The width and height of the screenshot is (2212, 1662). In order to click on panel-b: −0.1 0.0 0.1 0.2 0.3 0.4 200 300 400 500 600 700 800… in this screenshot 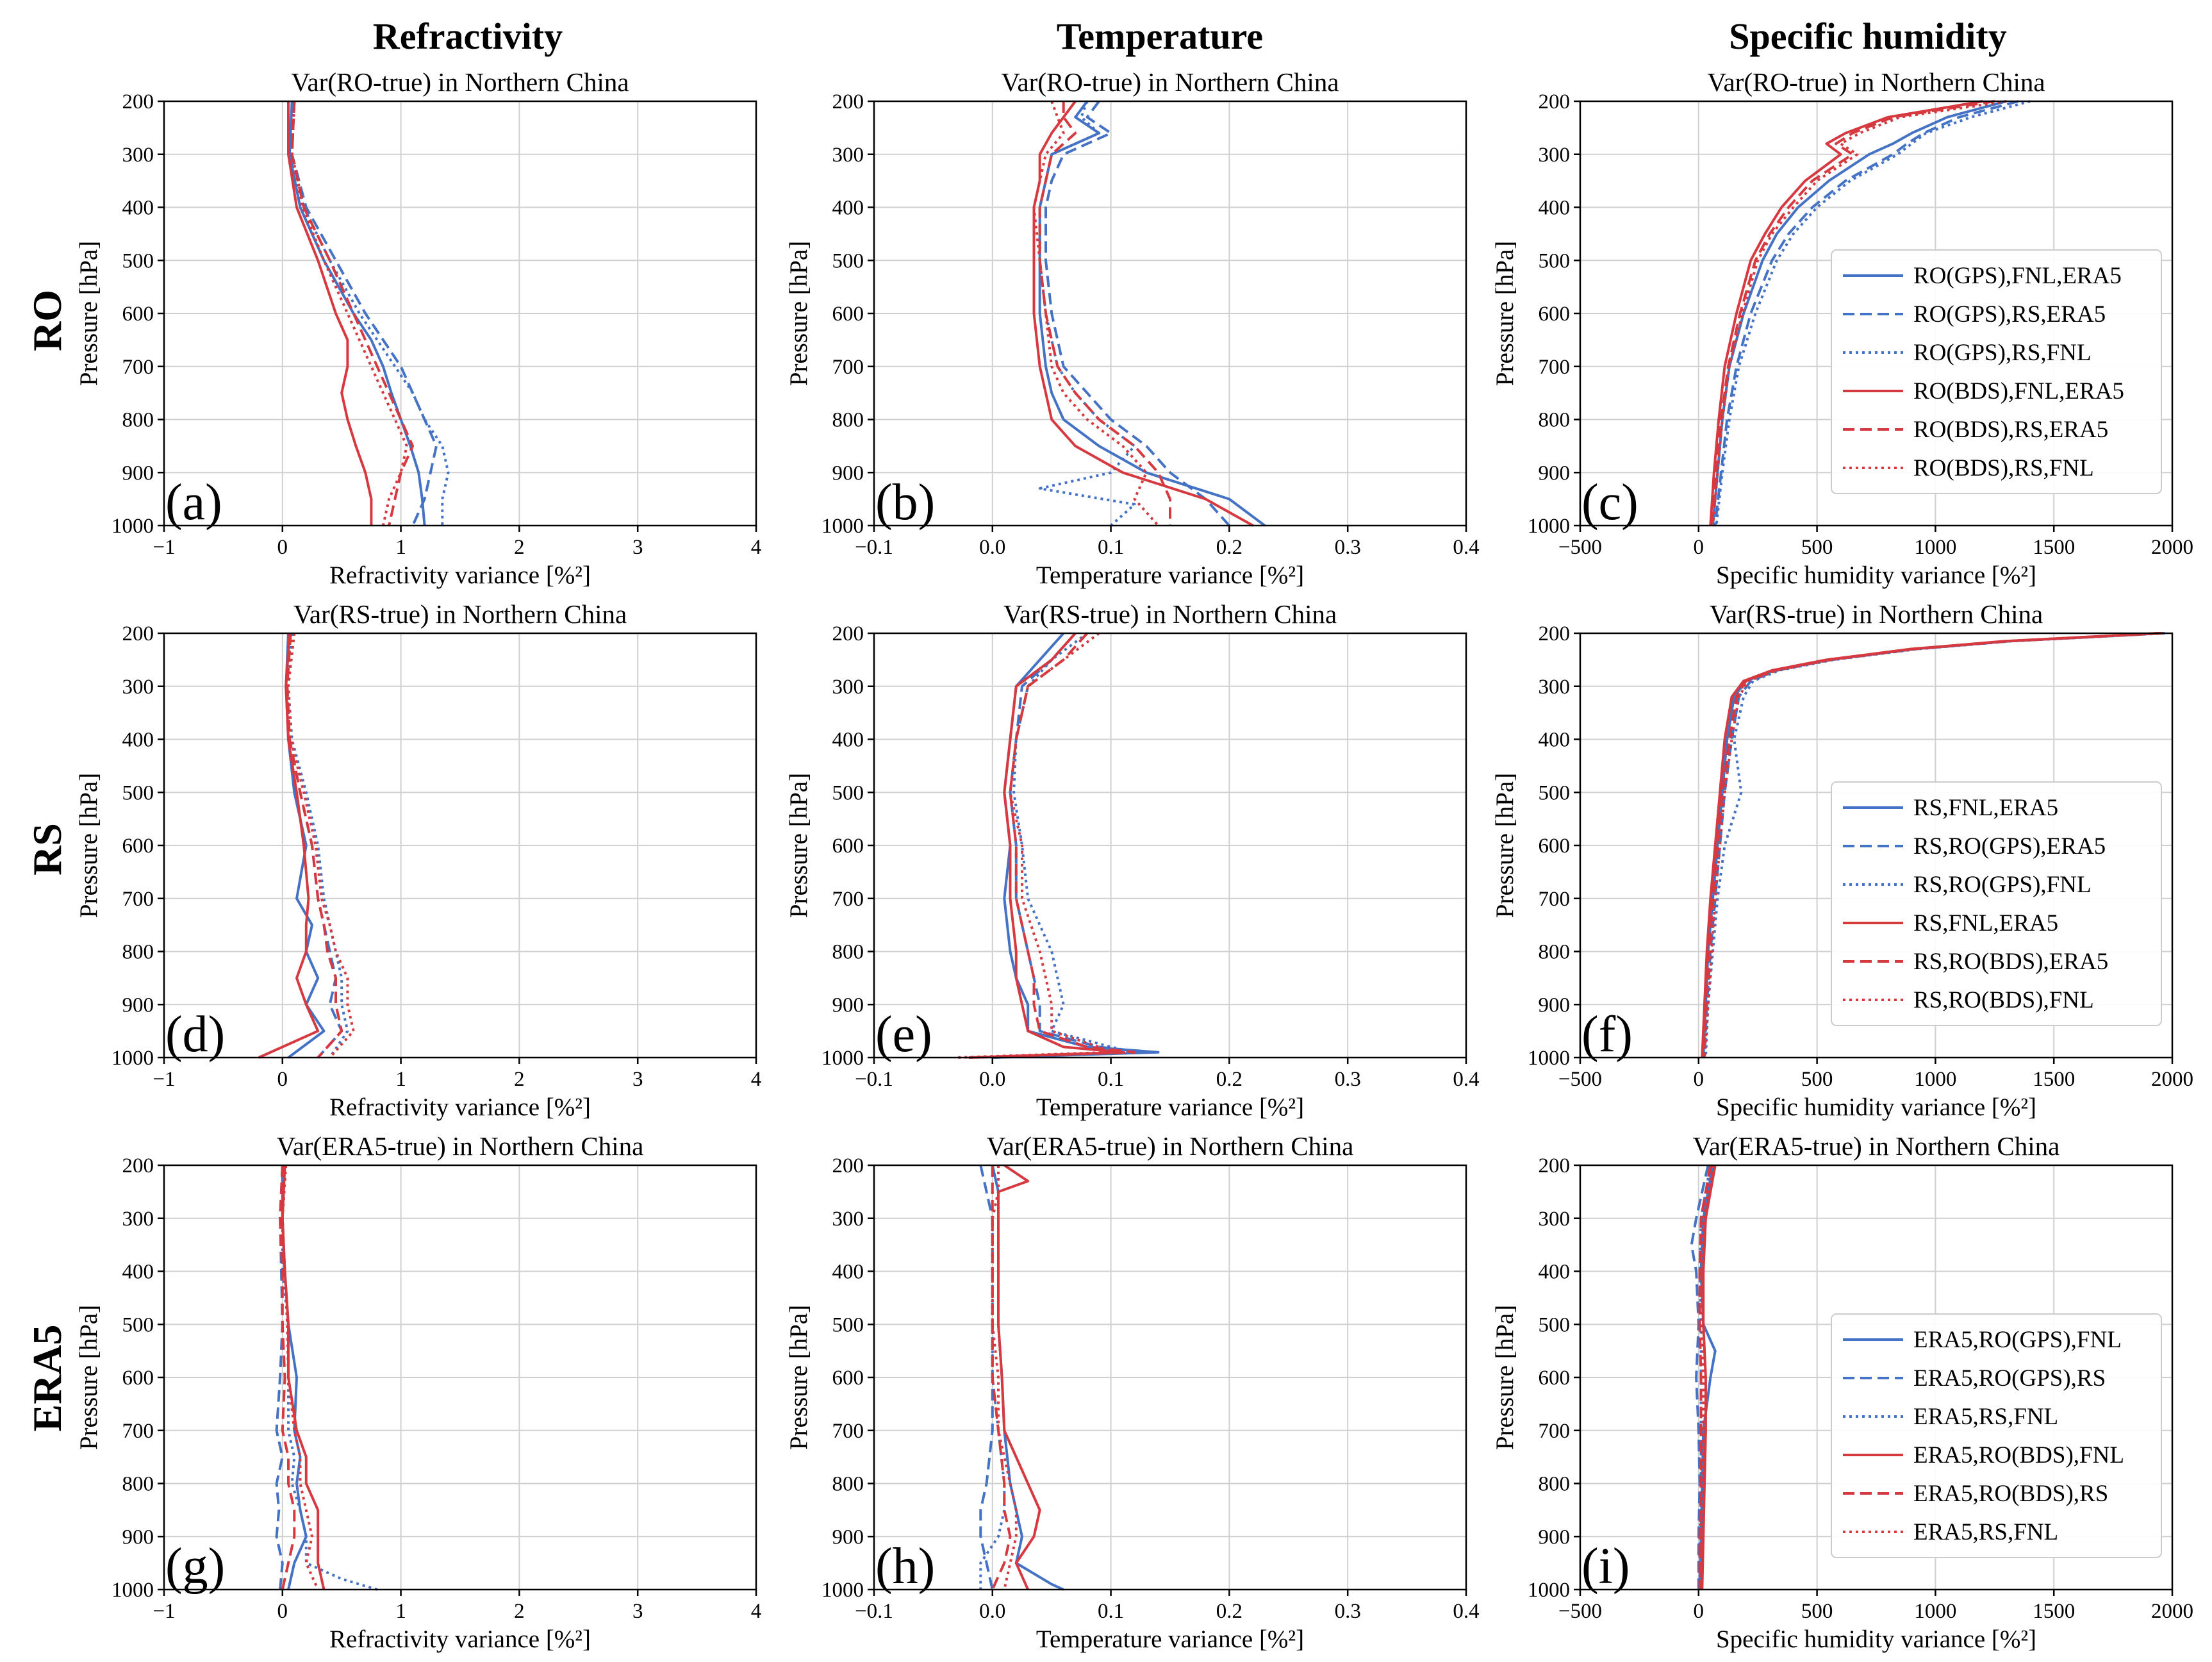, I will do `click(1132, 328)`.